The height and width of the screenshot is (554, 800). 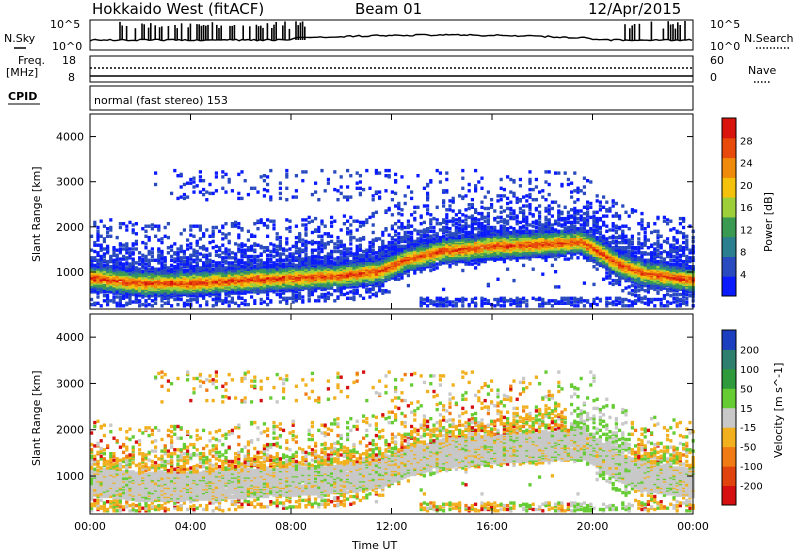 I want to click on beam-label: Beam 01, so click(x=388, y=9).